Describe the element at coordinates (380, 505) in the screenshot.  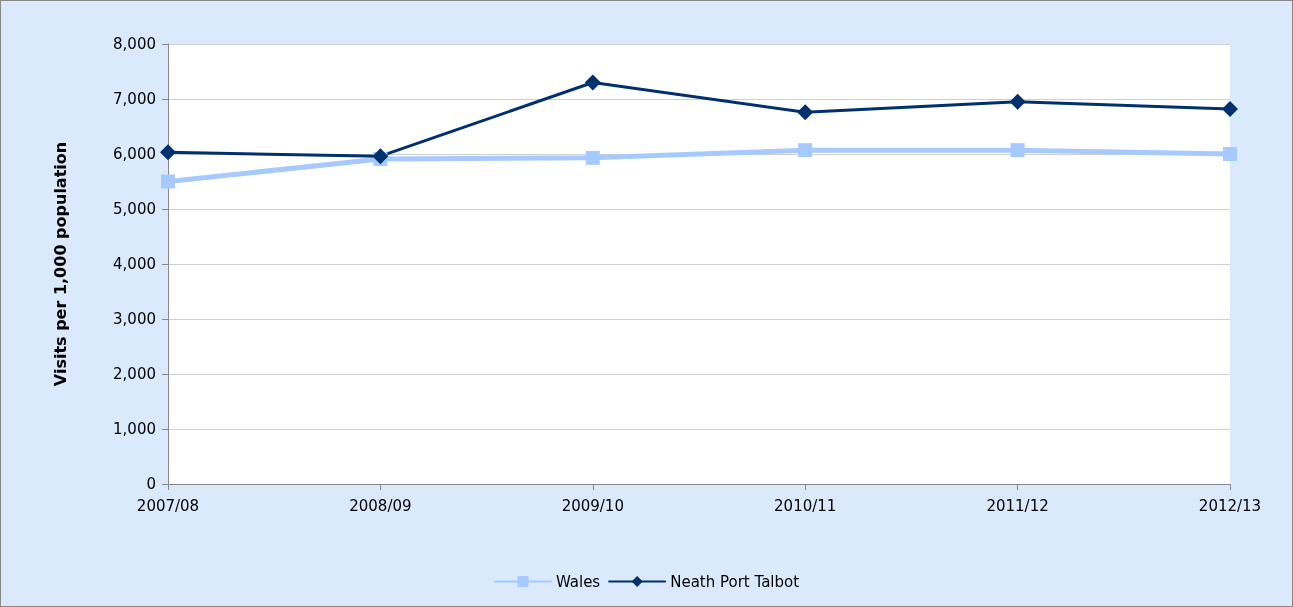
I see `x-tick-label: 2008/09` at that location.